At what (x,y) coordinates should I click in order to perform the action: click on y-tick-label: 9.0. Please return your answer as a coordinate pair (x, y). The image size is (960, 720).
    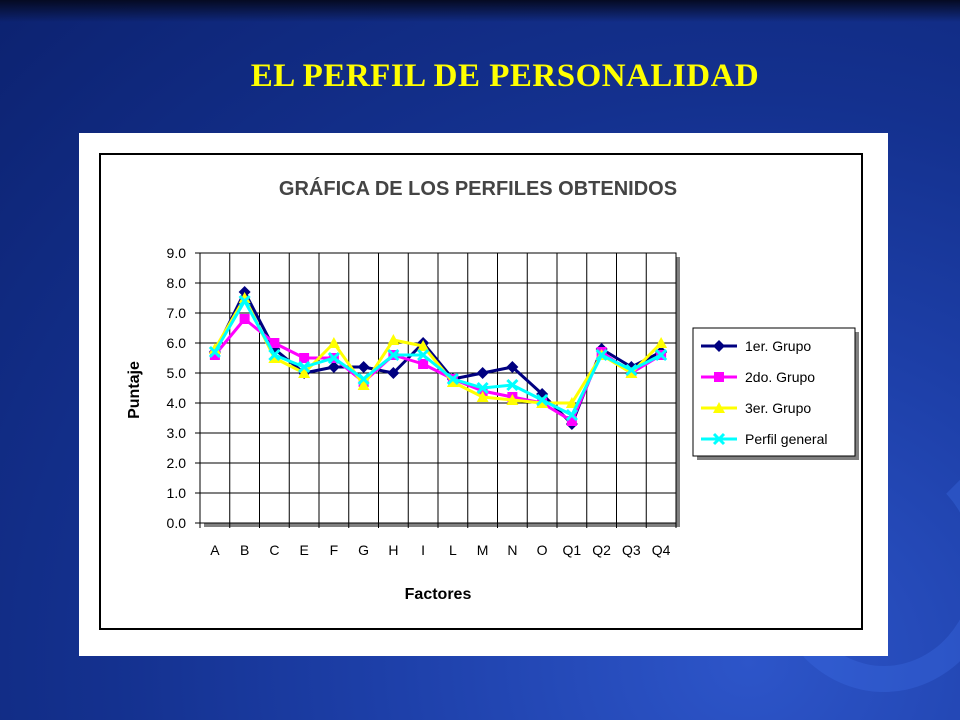
    Looking at the image, I should click on (177, 253).